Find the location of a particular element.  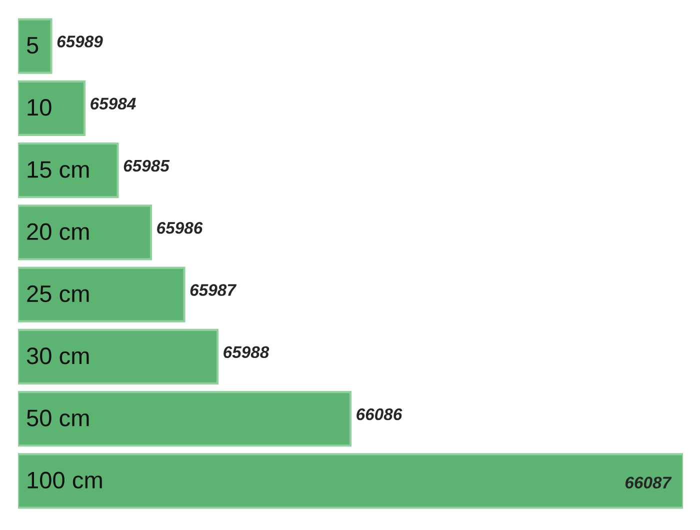

annotation: 65989 is located at coordinates (80, 42).